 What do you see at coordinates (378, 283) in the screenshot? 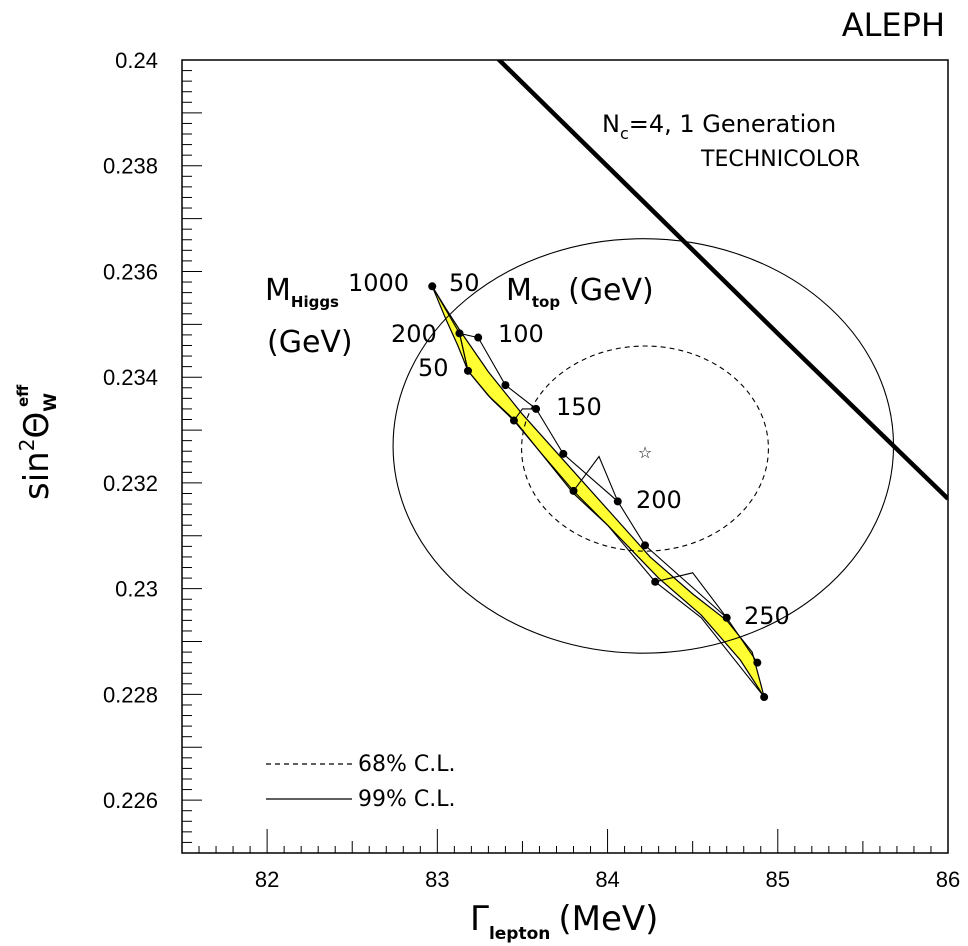
I see `higgs-value-1000: 1000` at bounding box center [378, 283].